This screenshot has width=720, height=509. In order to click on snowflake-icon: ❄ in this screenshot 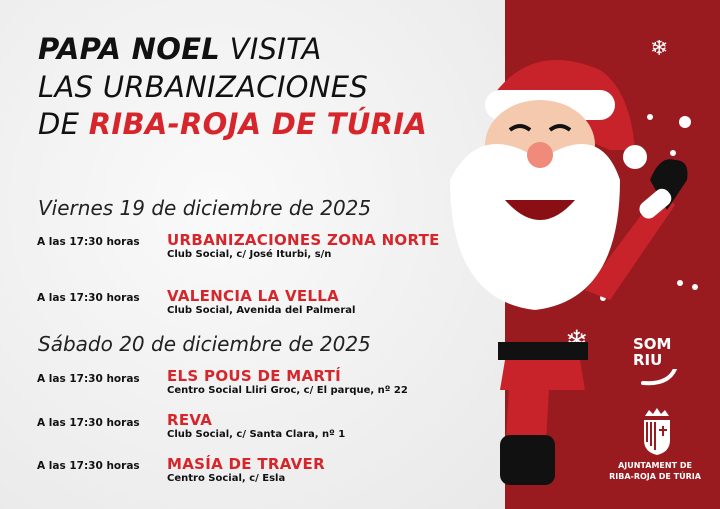, I will do `click(659, 50)`.